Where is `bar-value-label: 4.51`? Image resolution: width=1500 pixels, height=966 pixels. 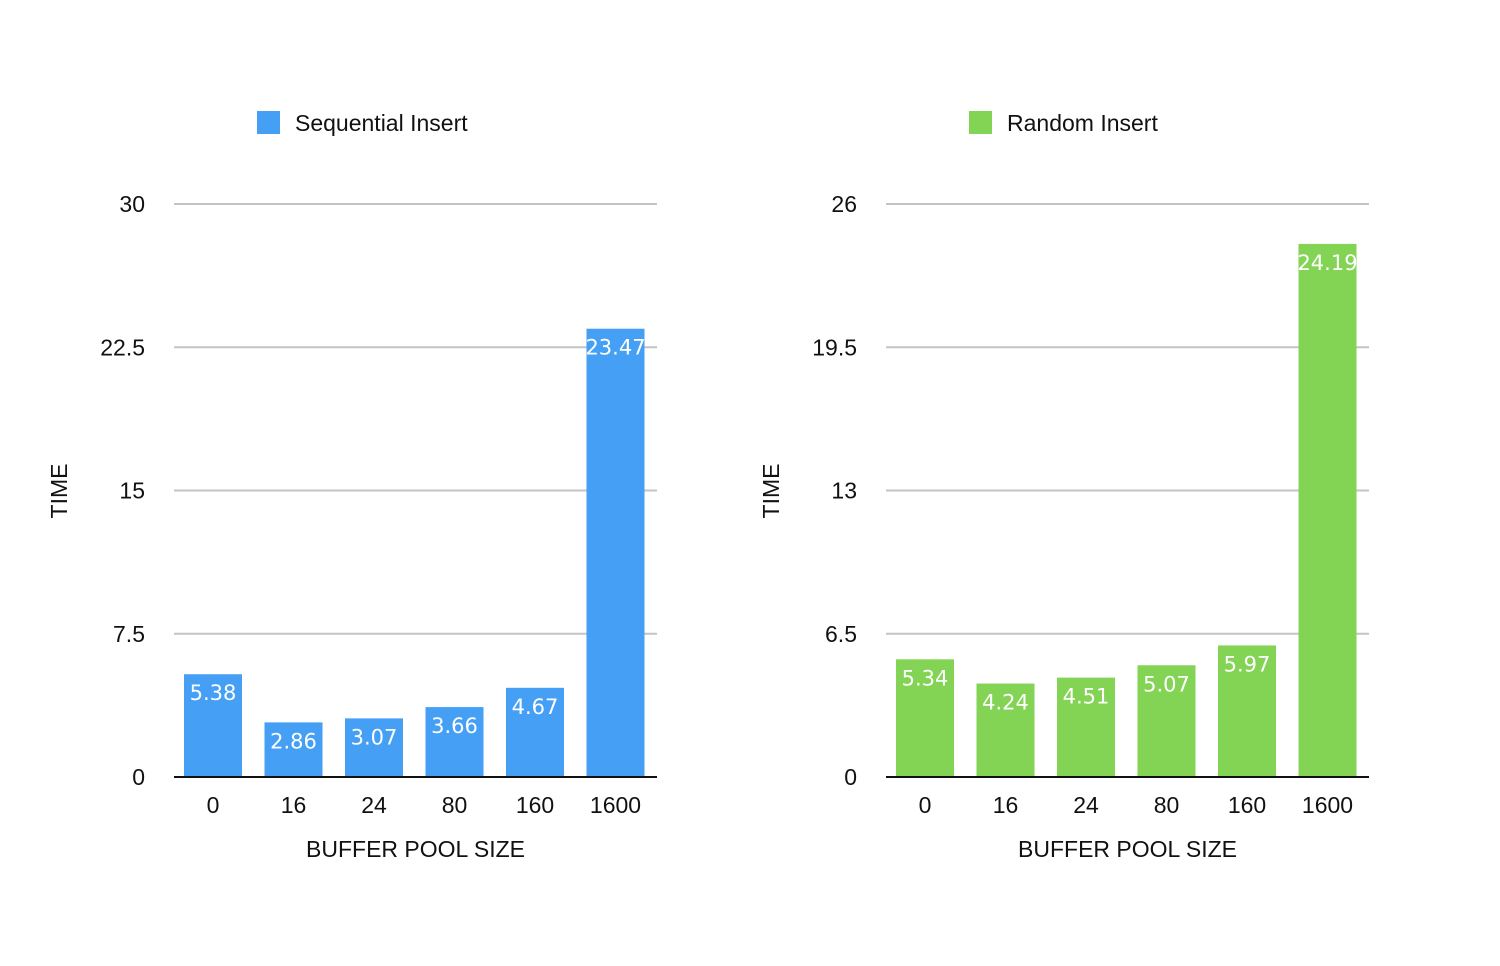
bar-value-label: 4.51 is located at coordinates (1086, 697).